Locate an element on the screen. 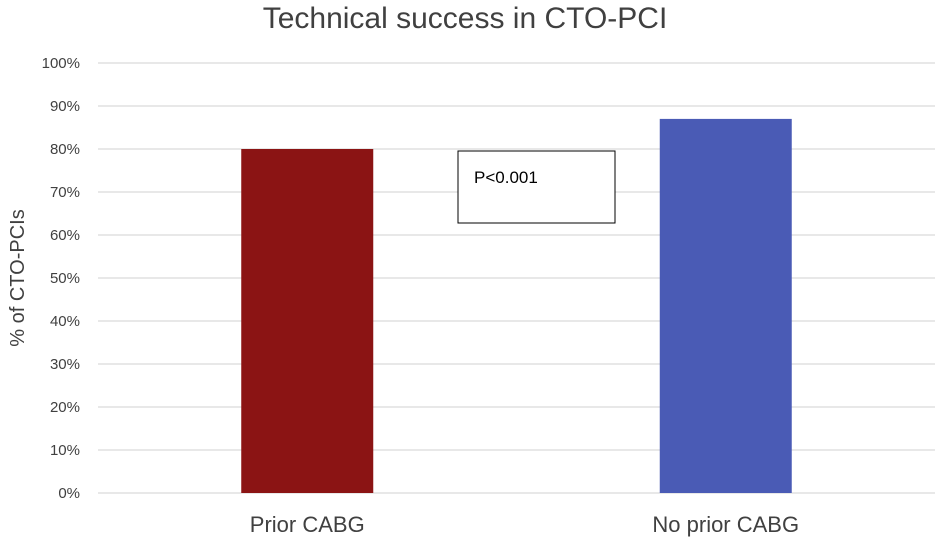 The width and height of the screenshot is (948, 544). bar-no-prior-cabg is located at coordinates (725, 306).